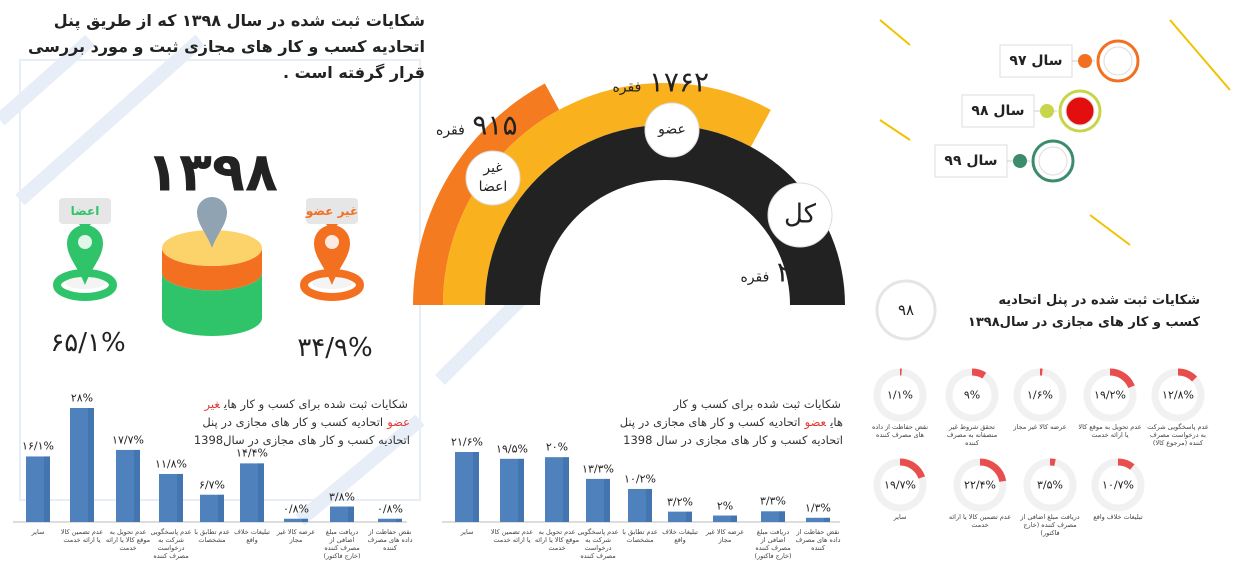 The image size is (1237, 561). What do you see at coordinates (900, 485) in the screenshot?
I see `donut-value-label: ۱۹/۷%` at bounding box center [900, 485].